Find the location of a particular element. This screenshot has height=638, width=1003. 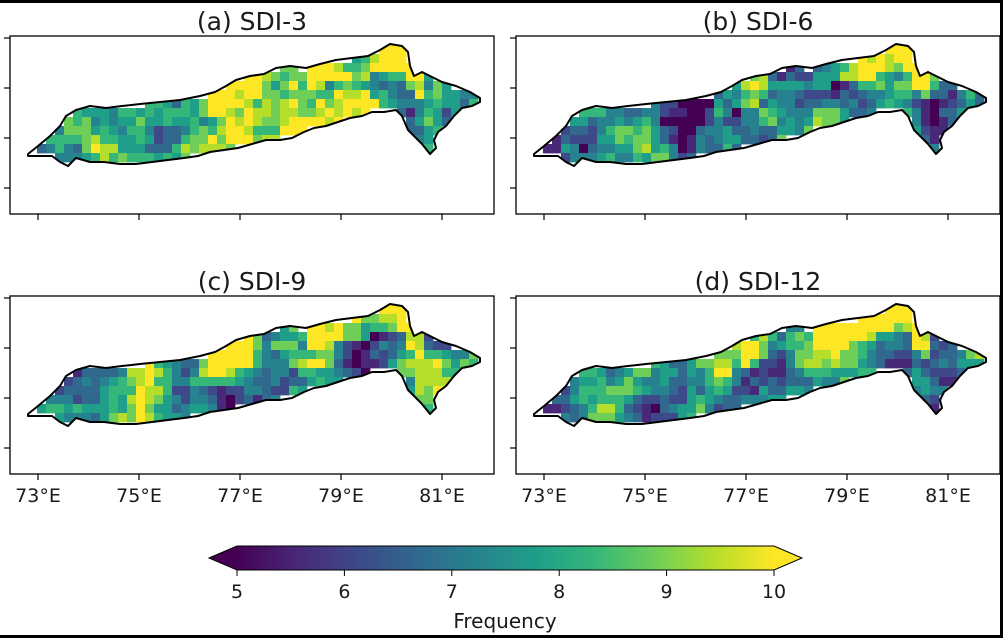

colorbar-body is located at coordinates (505, 558).